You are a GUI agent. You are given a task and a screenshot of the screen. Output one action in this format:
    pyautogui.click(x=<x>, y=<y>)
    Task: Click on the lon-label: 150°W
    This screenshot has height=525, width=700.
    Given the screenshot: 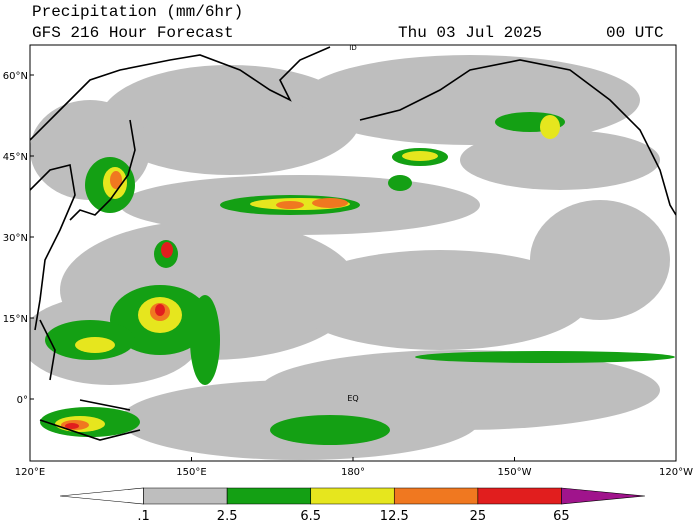 What is the action you would take?
    pyautogui.click(x=515, y=472)
    